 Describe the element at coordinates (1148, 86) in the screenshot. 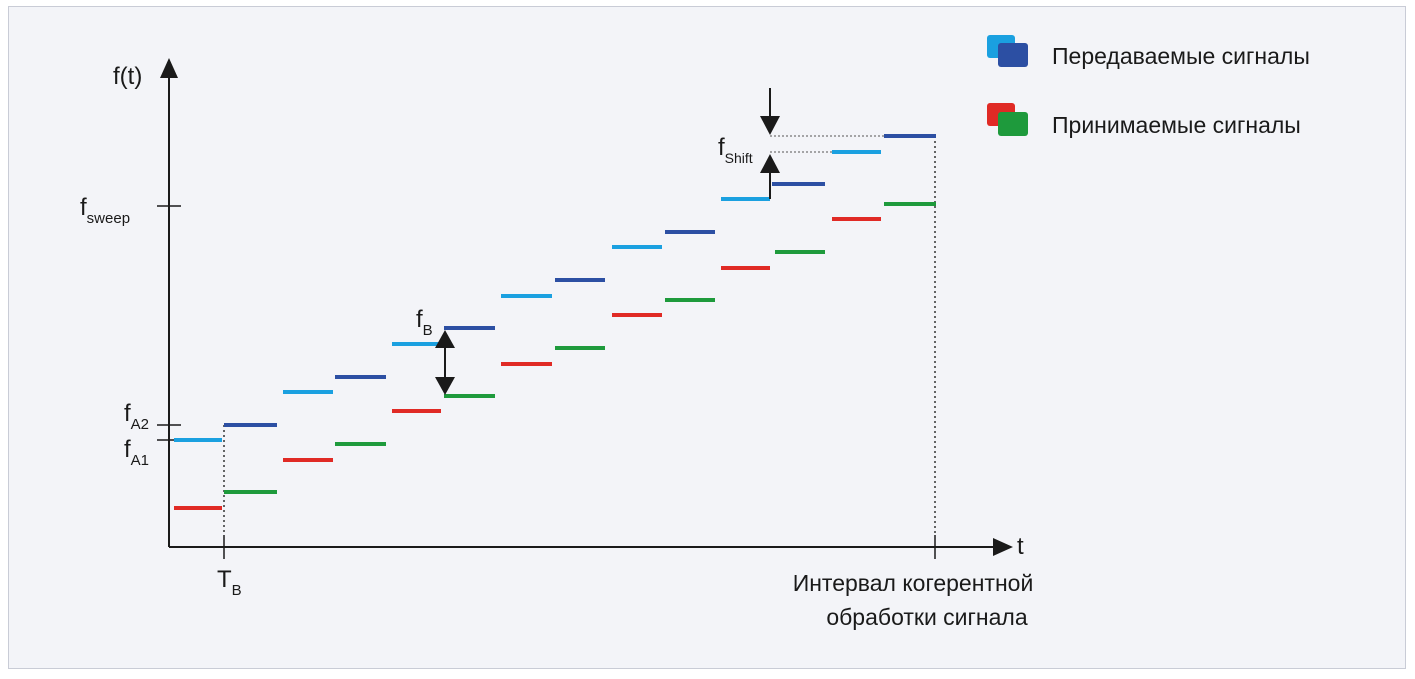

I see `legend: Передаваемые сигналы Принимаемые сигналы` at that location.